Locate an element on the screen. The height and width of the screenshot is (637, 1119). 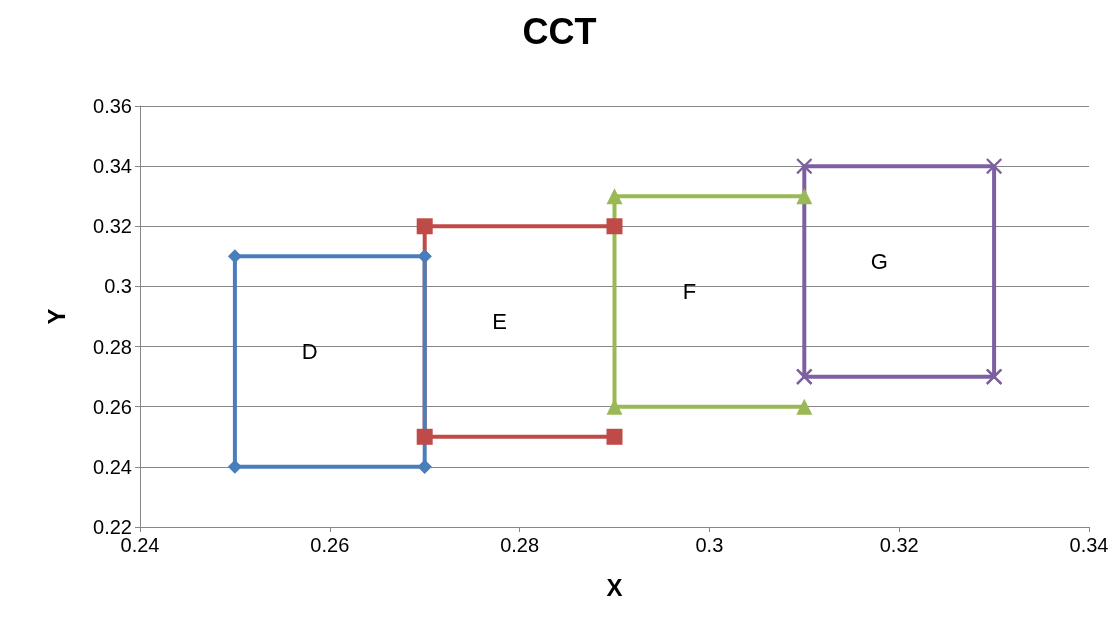
y-axis-title: Y is located at coordinates (56, 316).